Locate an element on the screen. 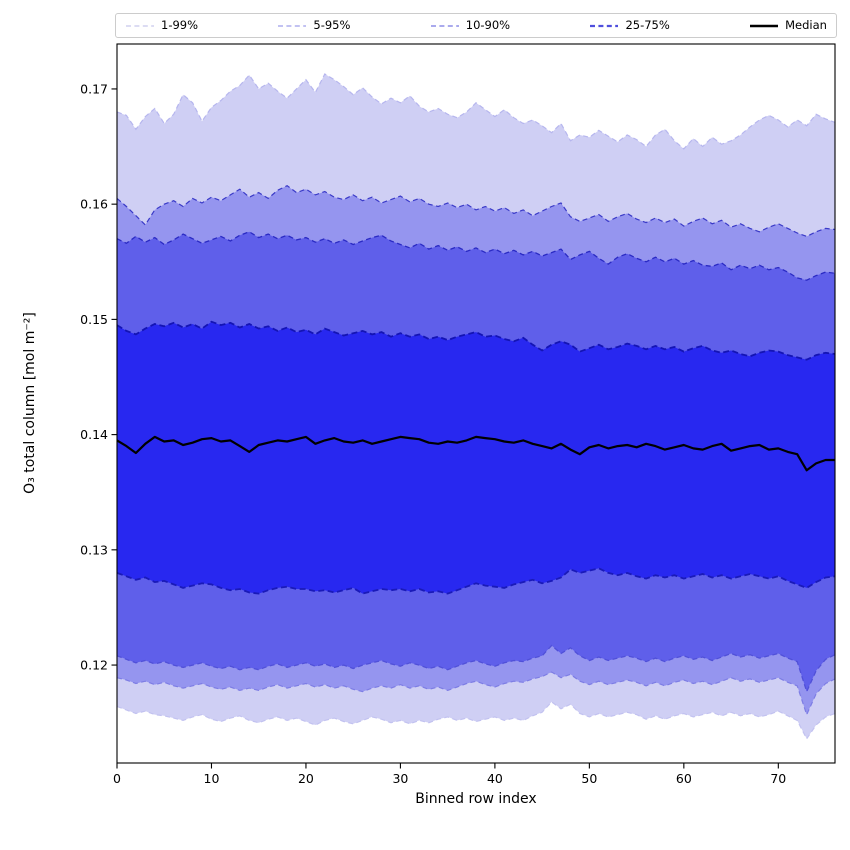 The image size is (850, 850). x-tick-label: 40 is located at coordinates (495, 778).